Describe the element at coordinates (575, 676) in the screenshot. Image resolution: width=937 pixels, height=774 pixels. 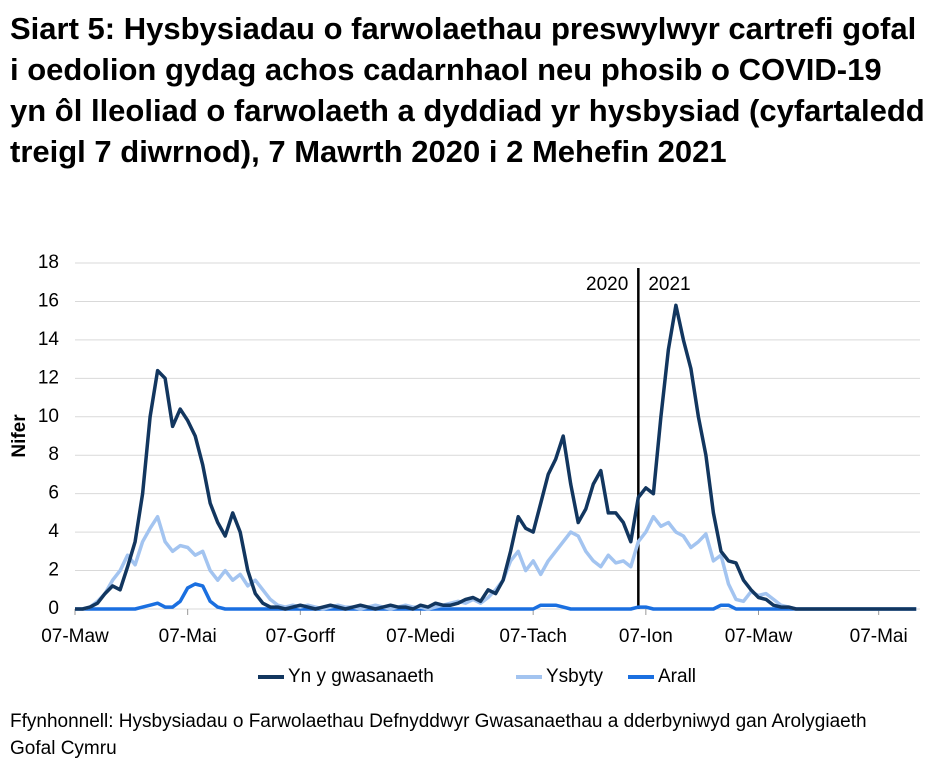
I see `legend-label: Ysbyty` at that location.